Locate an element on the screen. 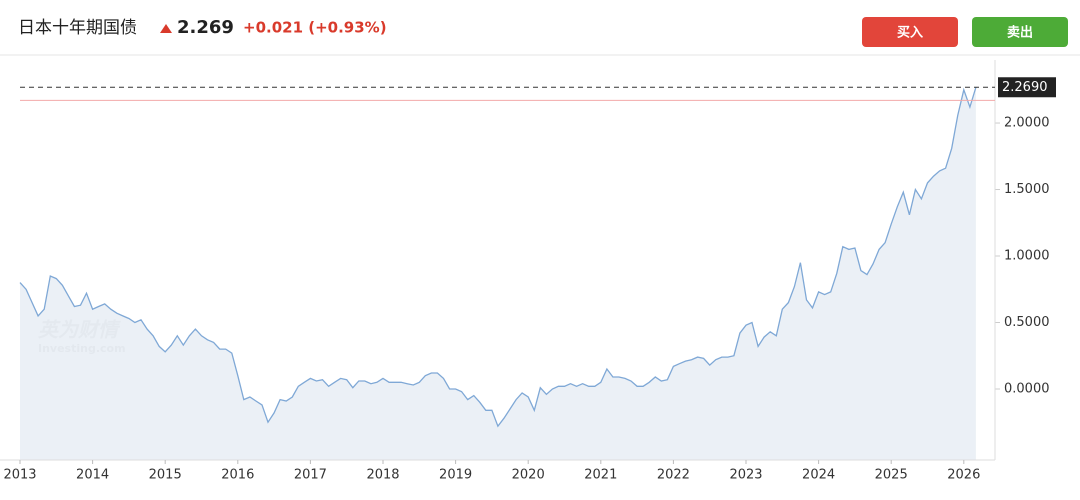  x-tick-label: 2021 is located at coordinates (600, 475).